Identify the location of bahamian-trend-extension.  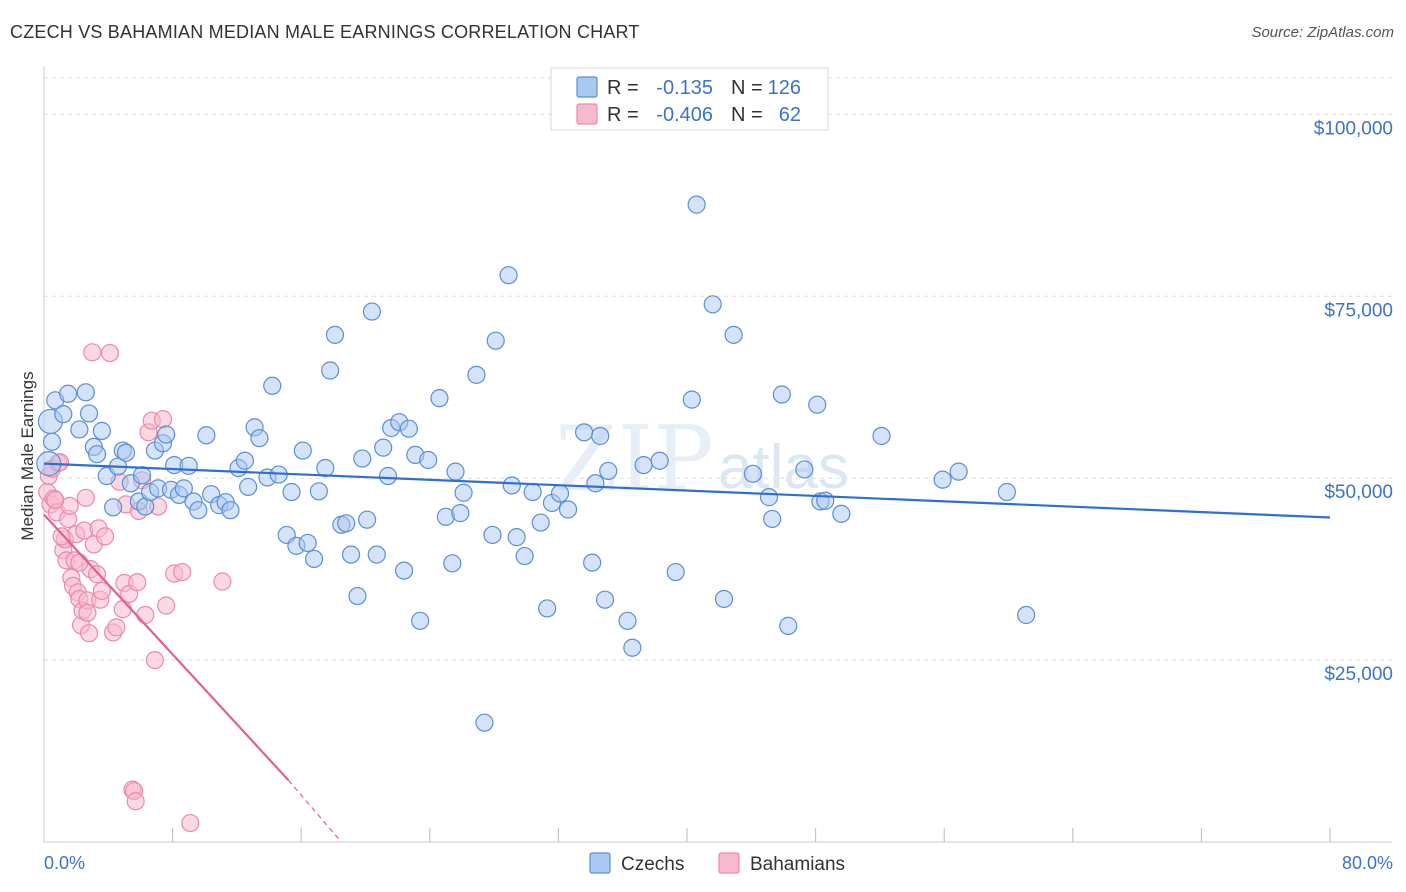
(314, 811).